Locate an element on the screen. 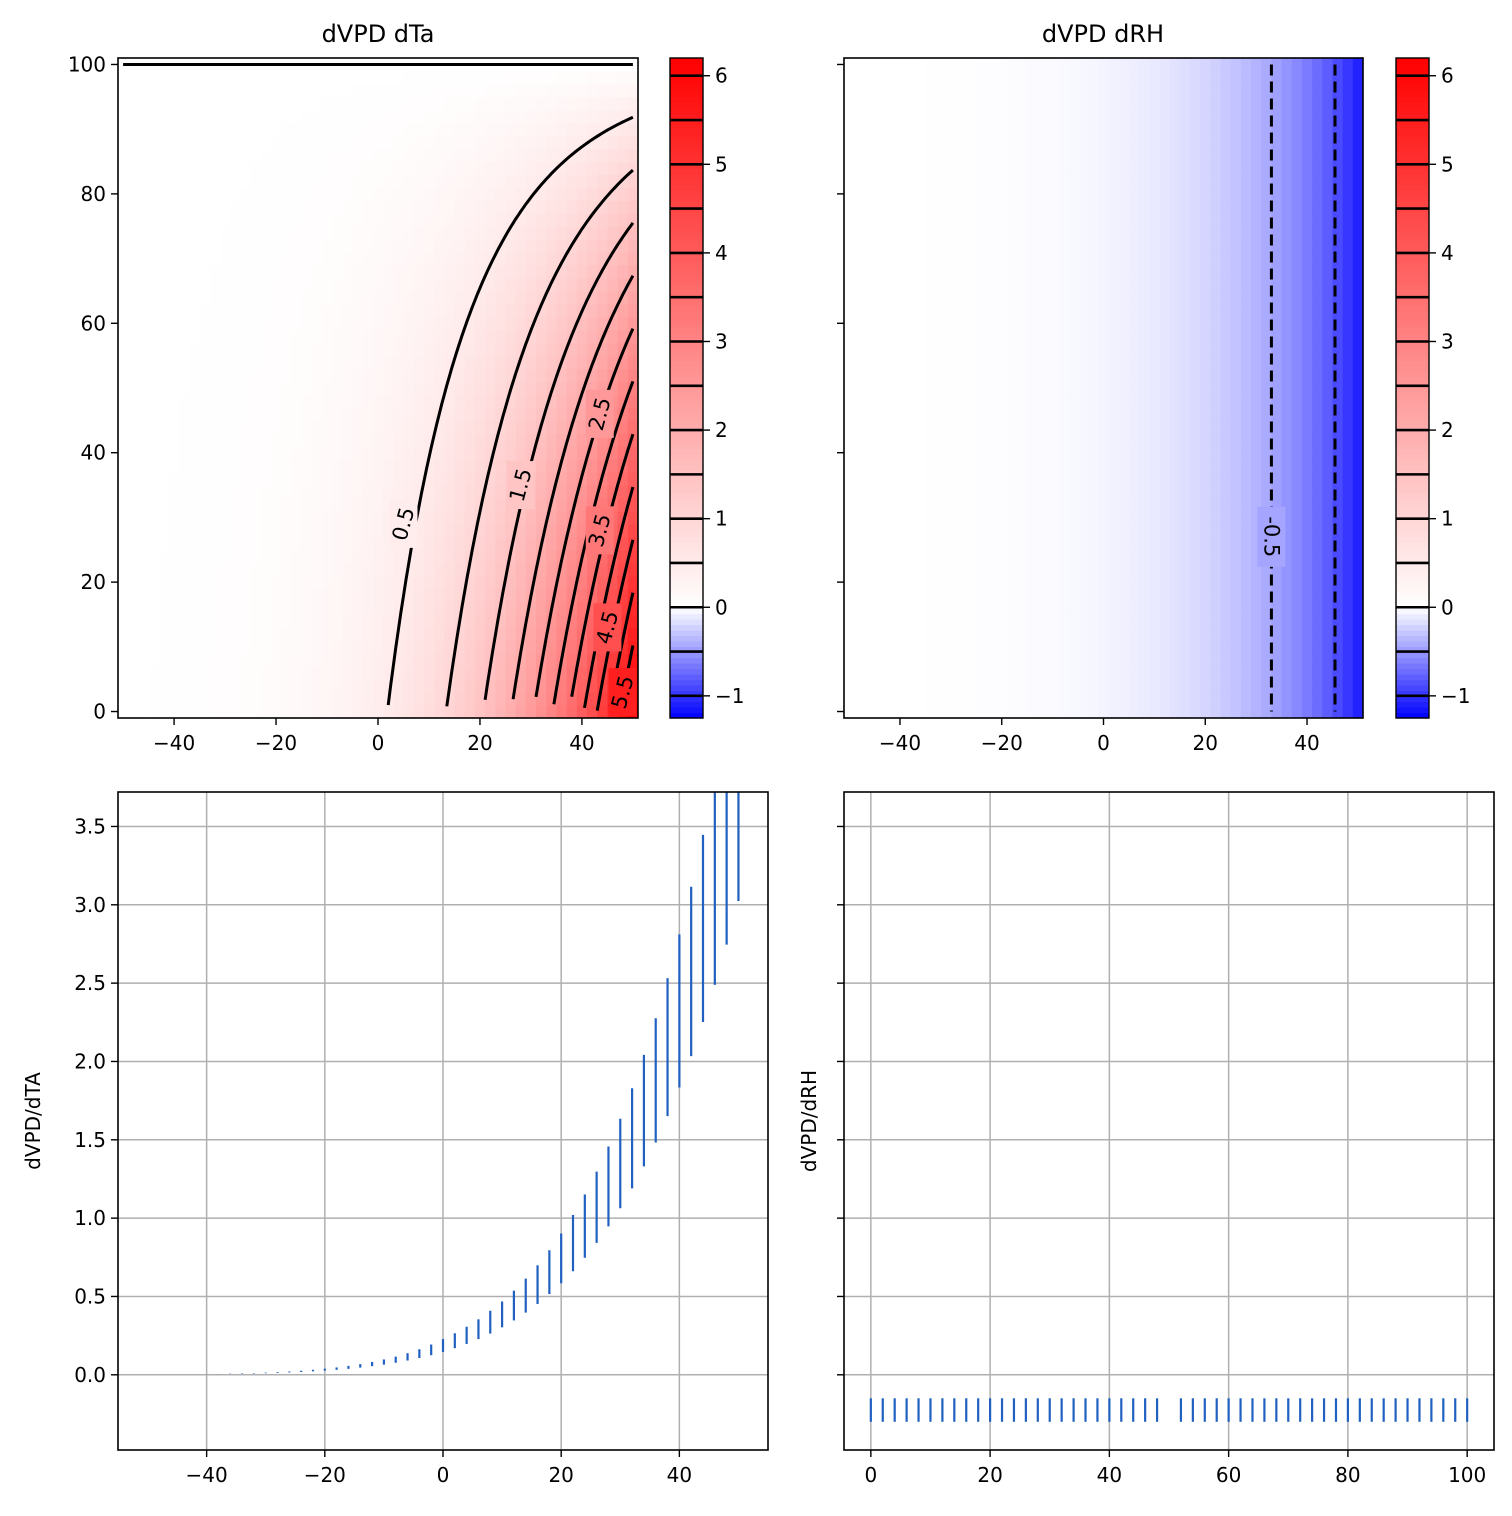 This screenshot has width=1512, height=1516. heatmap-cells is located at coordinates (378, 388).